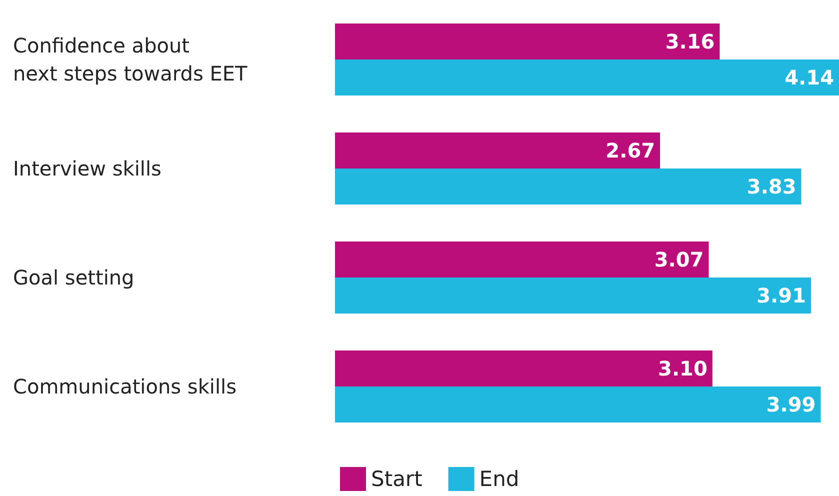 The height and width of the screenshot is (496, 839). Describe the element at coordinates (690, 42) in the screenshot. I see `data-label: 3.16` at that location.